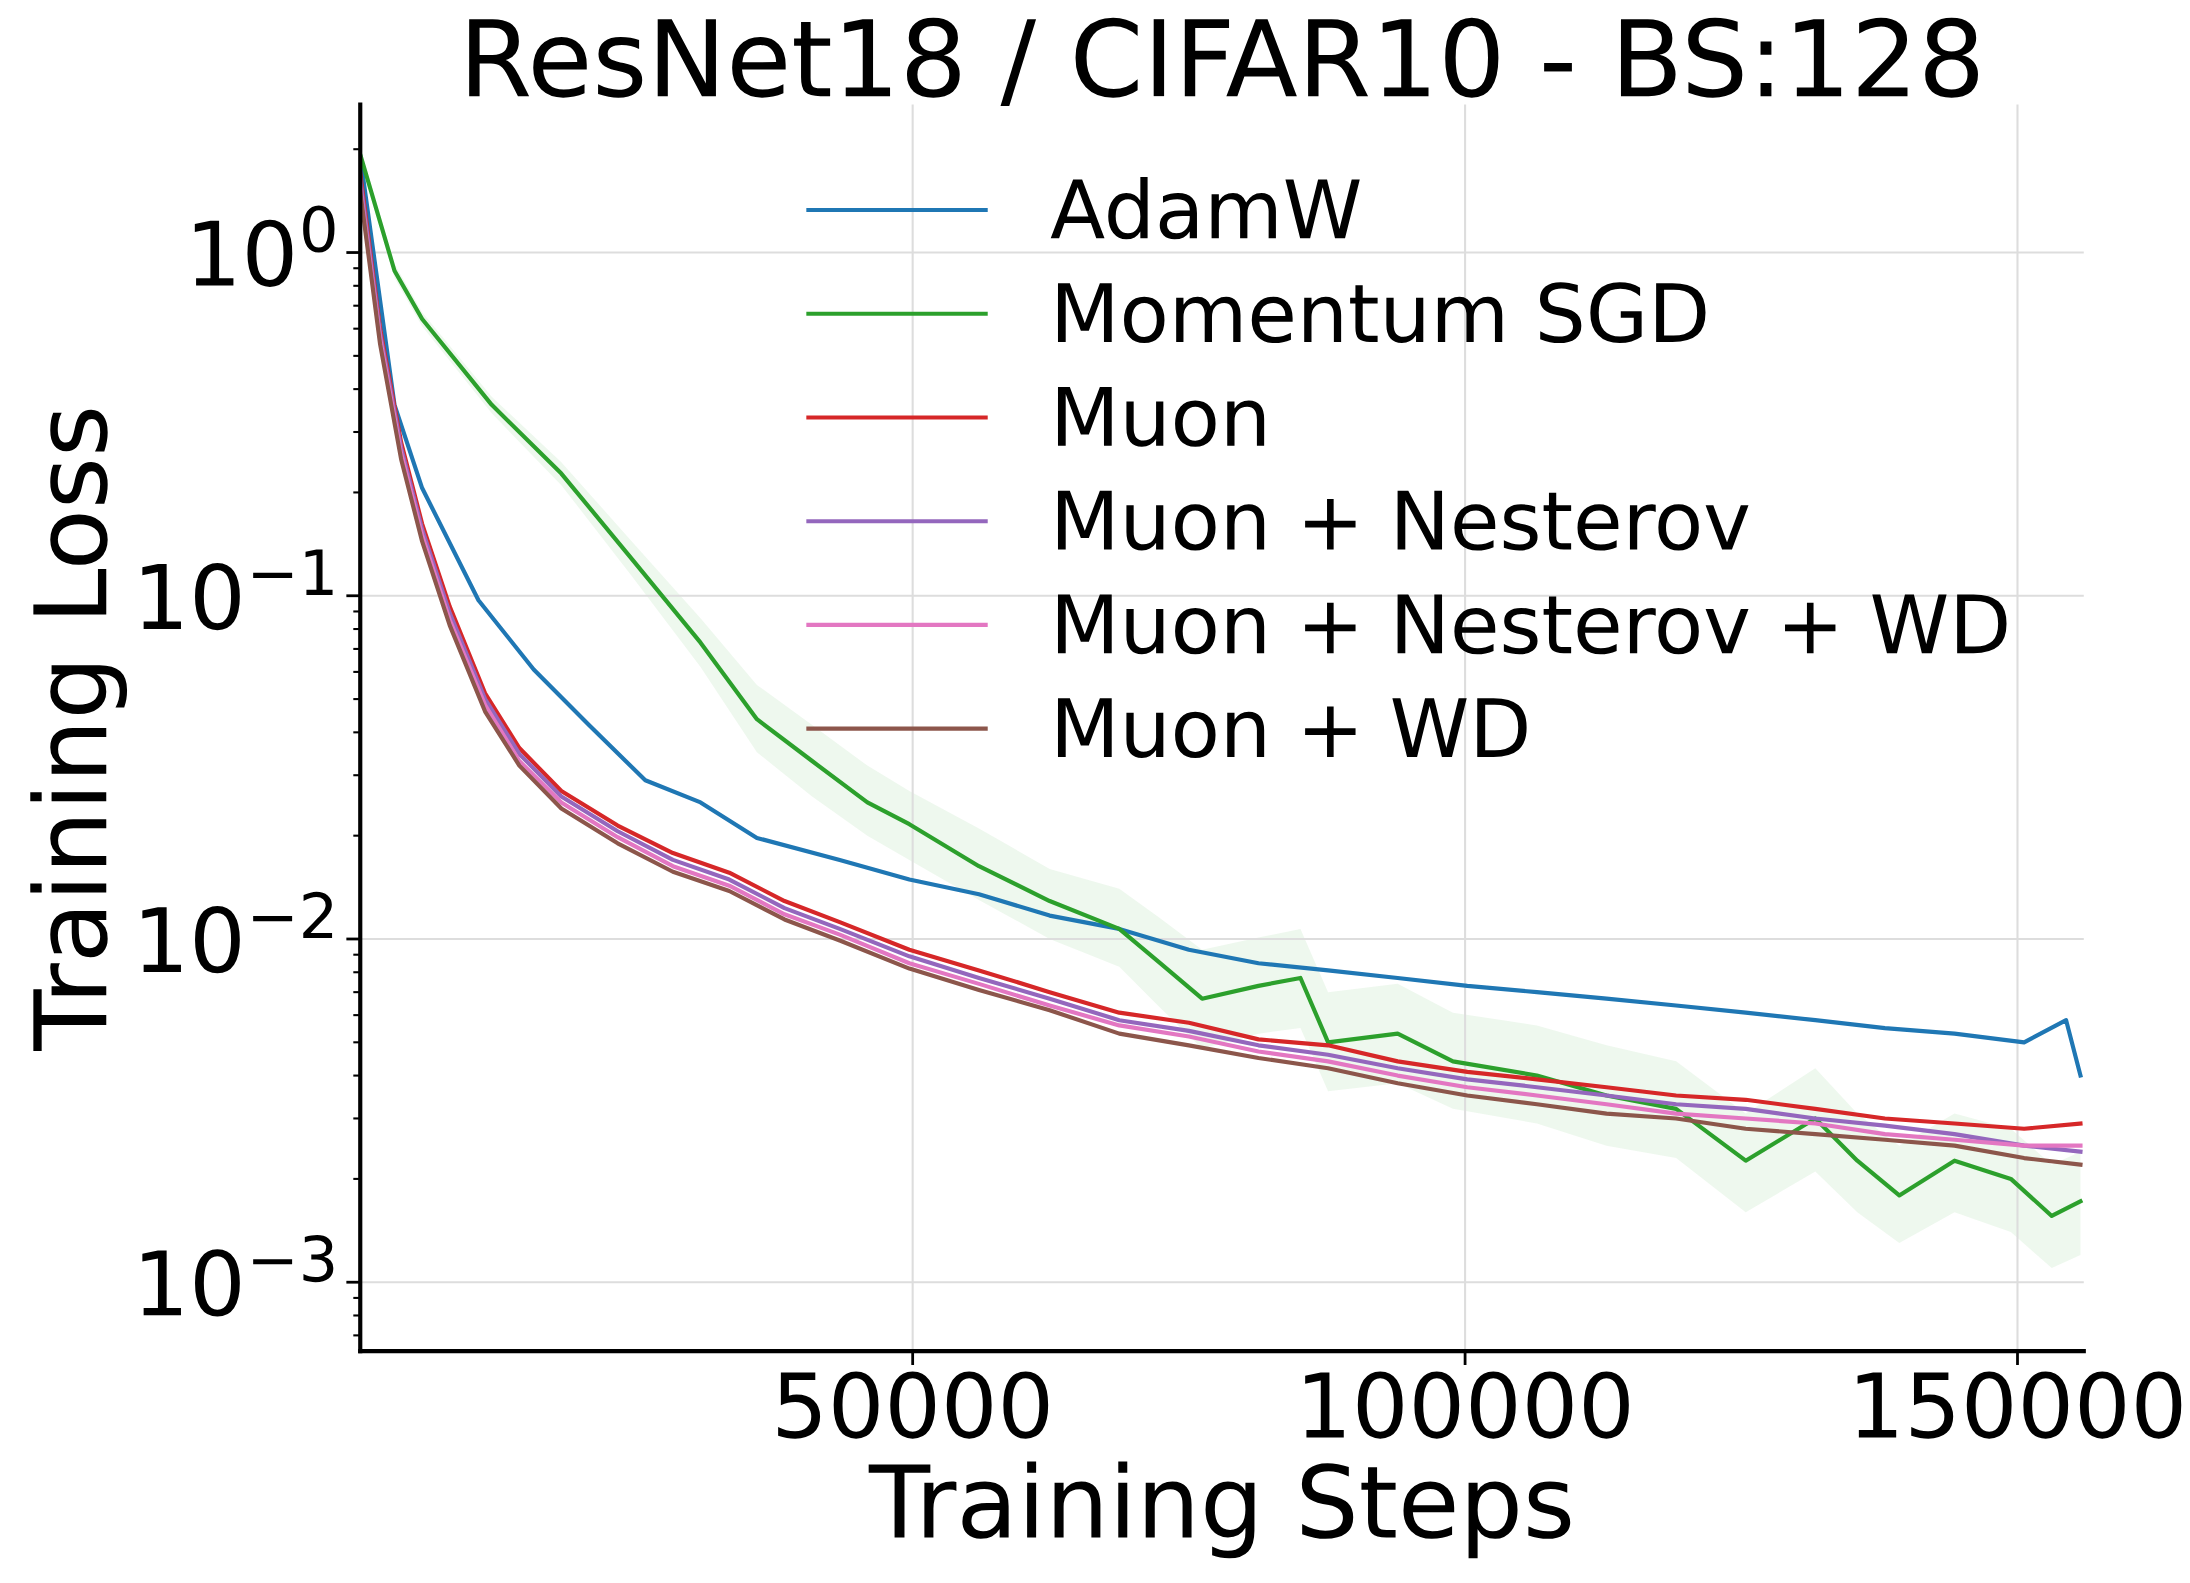  What do you see at coordinates (1161, 416) in the screenshot?
I see `legend-label: Muon` at bounding box center [1161, 416].